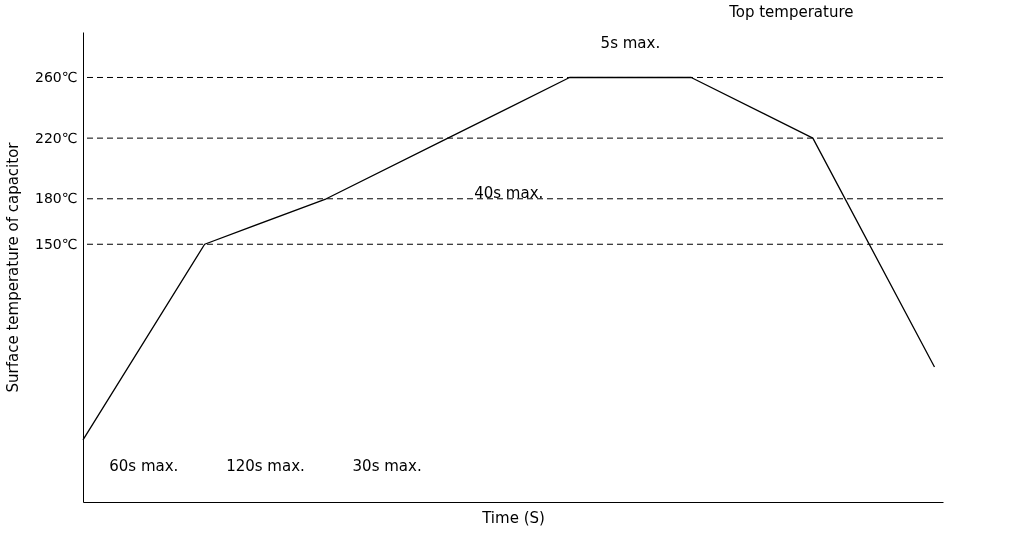 Image resolution: width=1010 pixels, height=560 pixels. What do you see at coordinates (56, 76) in the screenshot?
I see `y-tick-label: 260℃` at bounding box center [56, 76].